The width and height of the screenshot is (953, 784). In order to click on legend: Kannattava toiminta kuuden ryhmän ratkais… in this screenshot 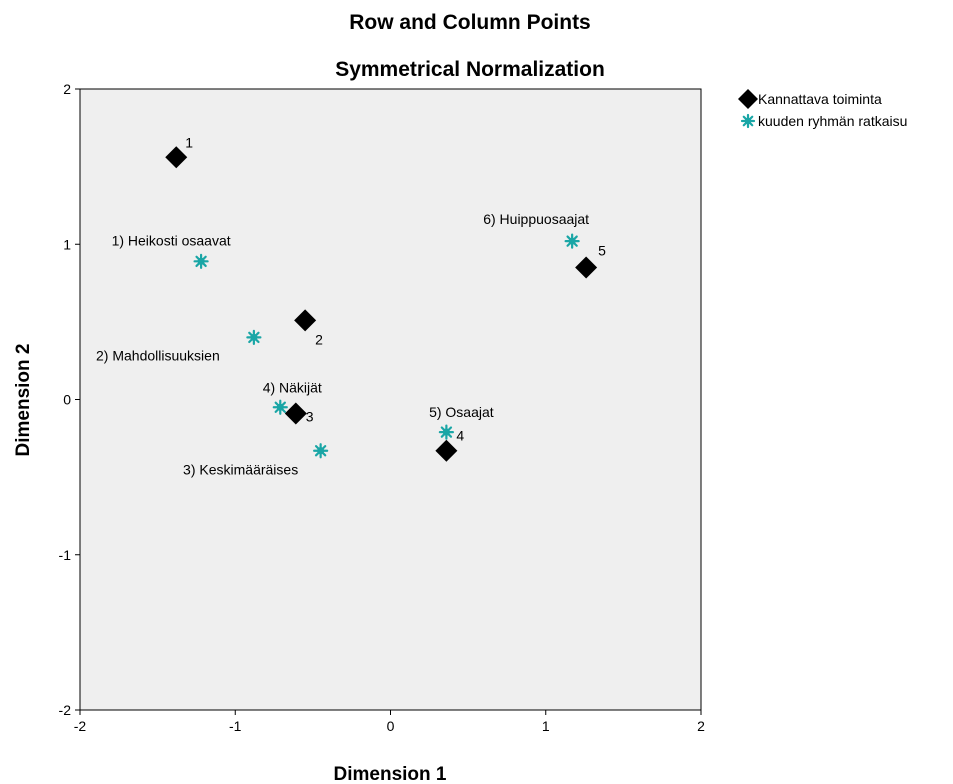, I will do `click(822, 109)`.